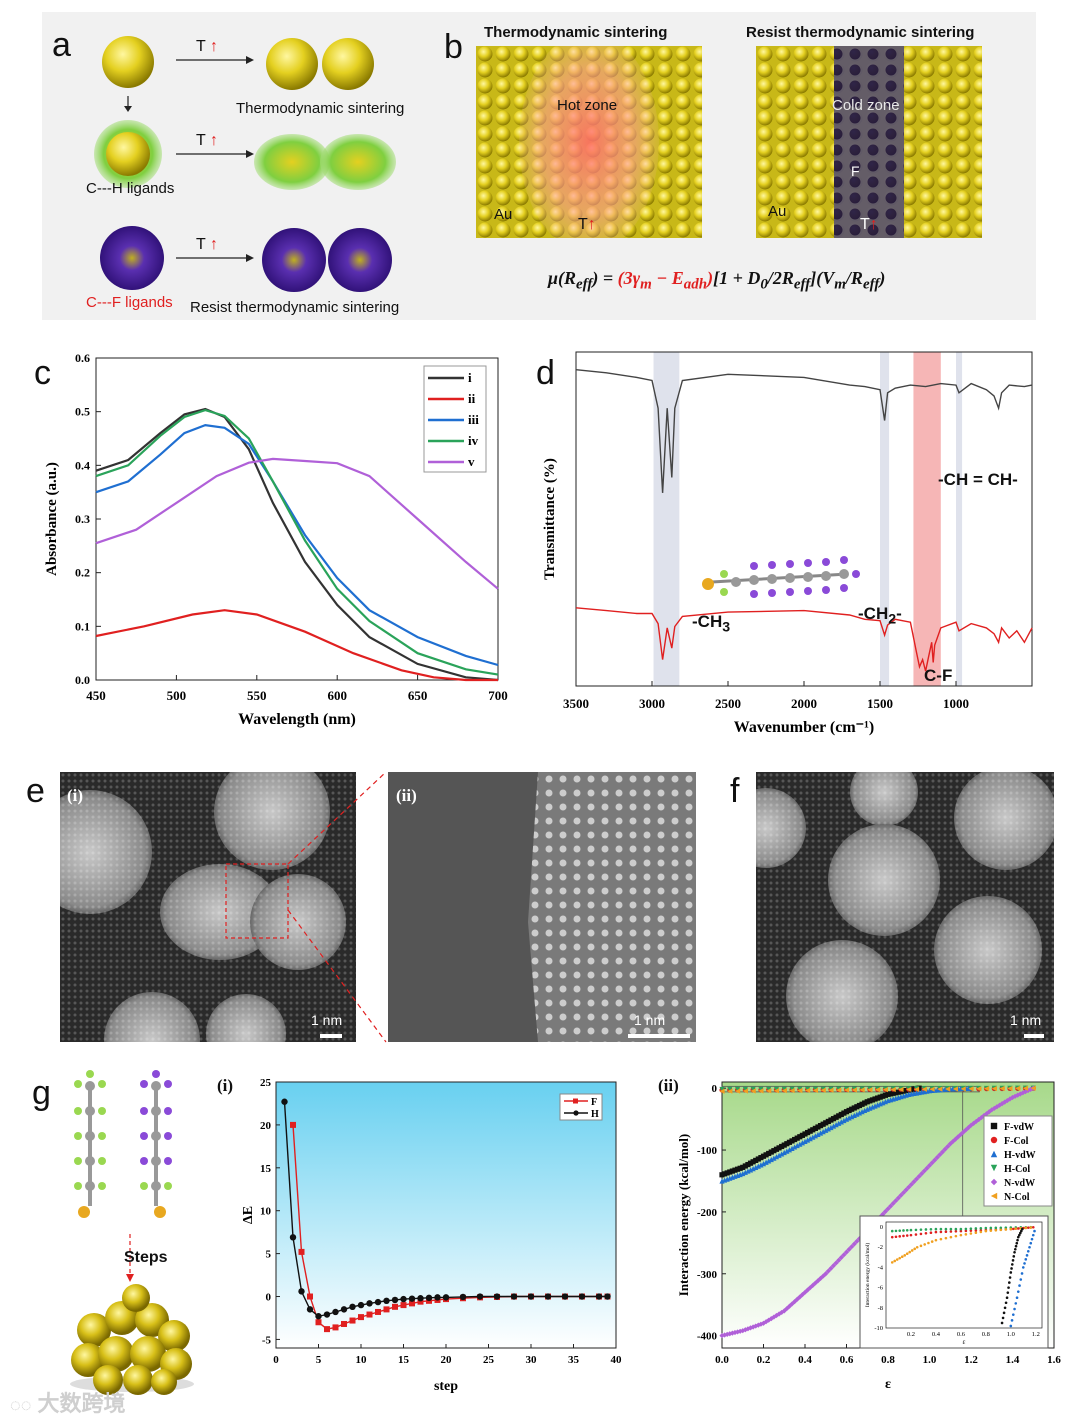 The width and height of the screenshot is (1080, 1420). Describe the element at coordinates (869, 142) in the screenshot. I see `cold-zone-layer` at that location.